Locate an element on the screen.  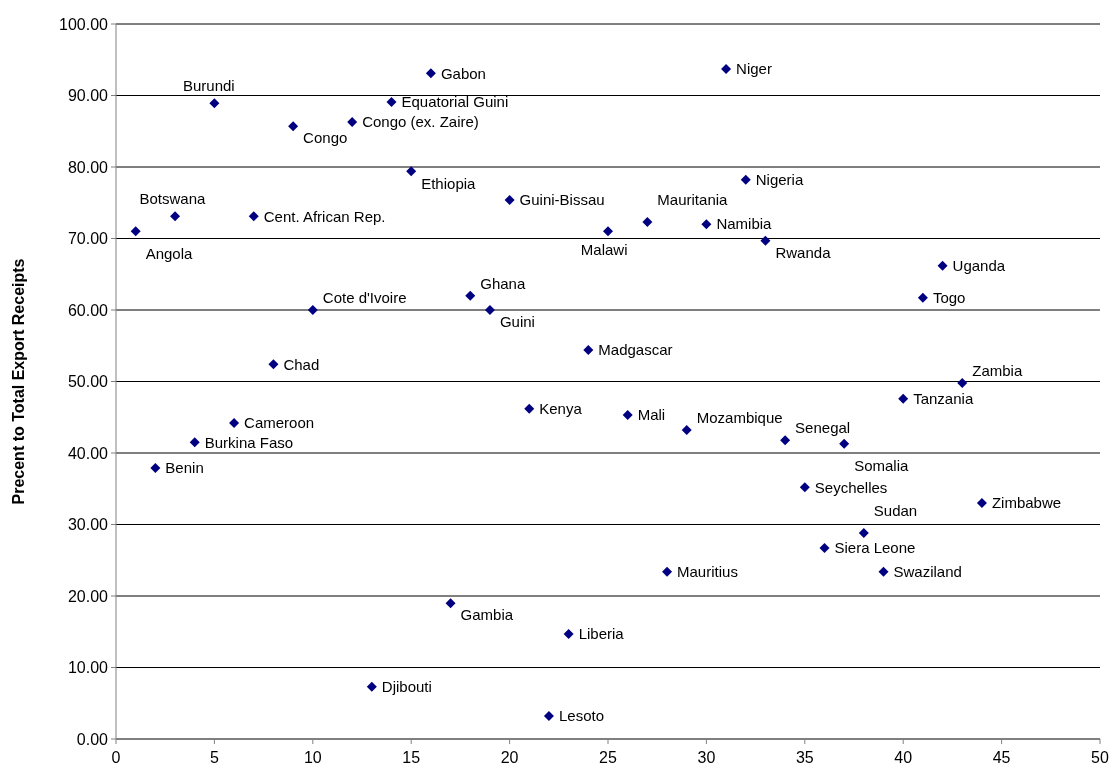
y-tick-label: 50.00 is located at coordinates (88, 382).